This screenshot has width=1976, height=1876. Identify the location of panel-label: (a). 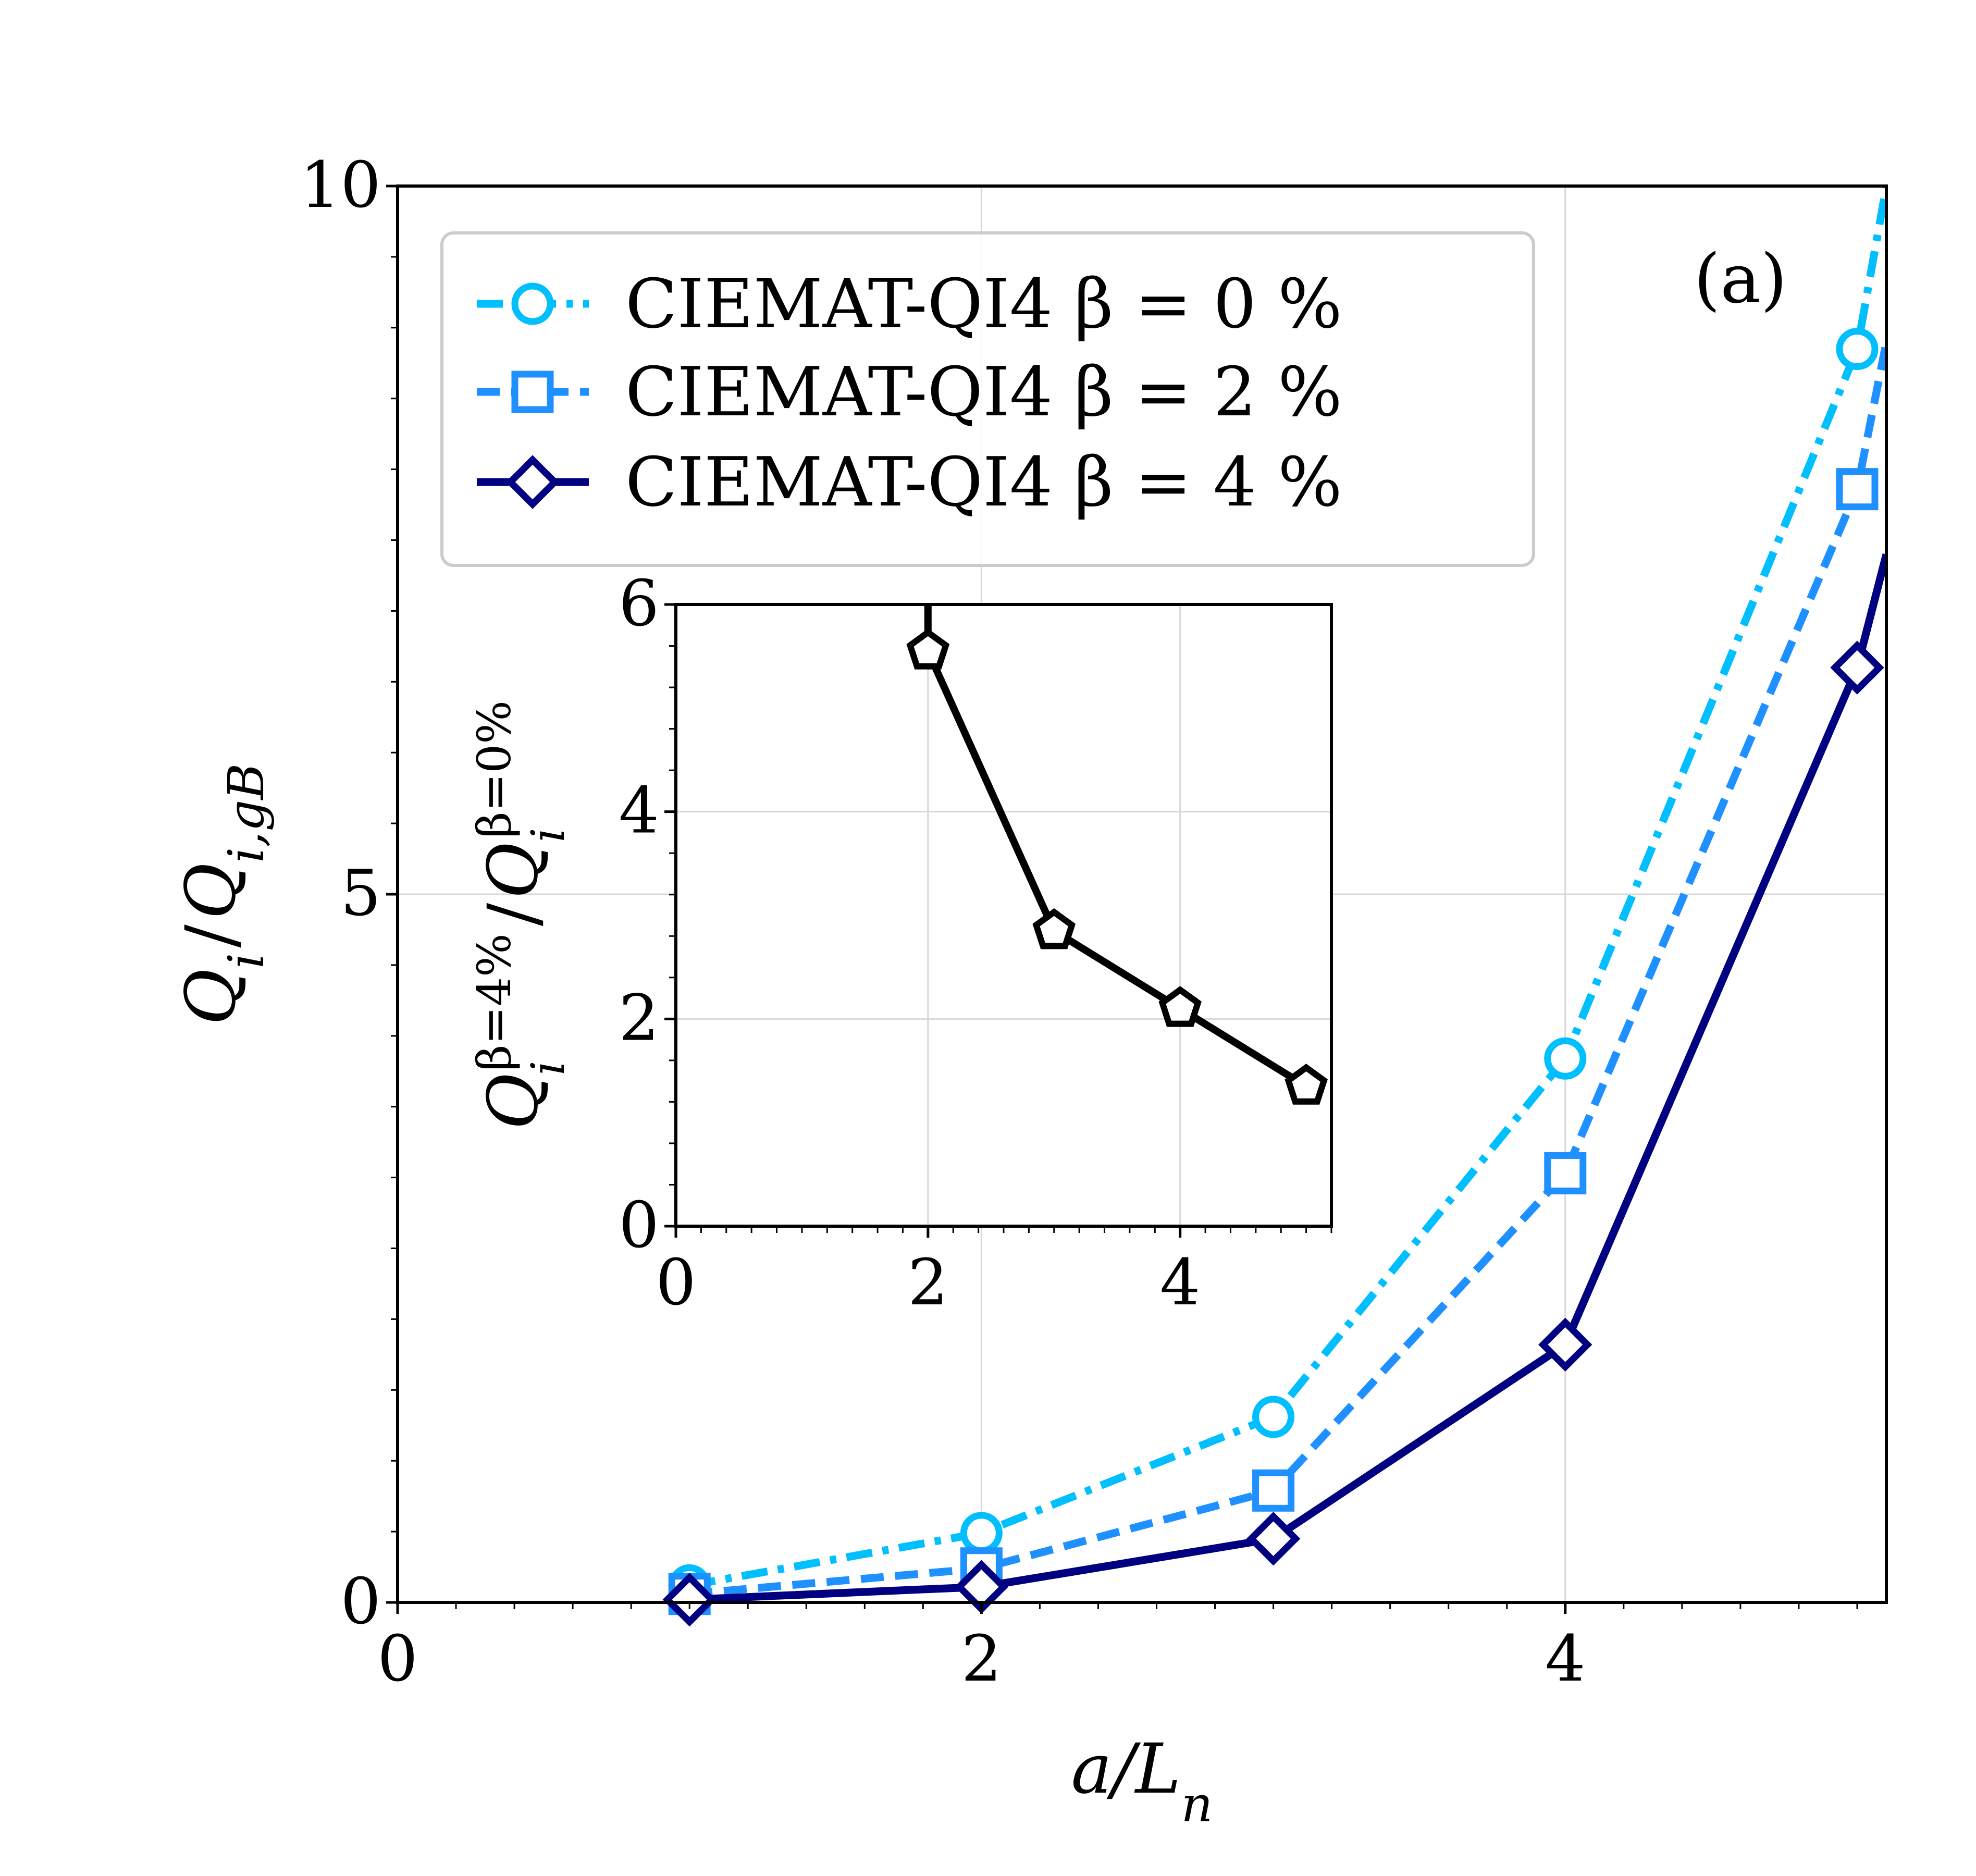
(1740, 278).